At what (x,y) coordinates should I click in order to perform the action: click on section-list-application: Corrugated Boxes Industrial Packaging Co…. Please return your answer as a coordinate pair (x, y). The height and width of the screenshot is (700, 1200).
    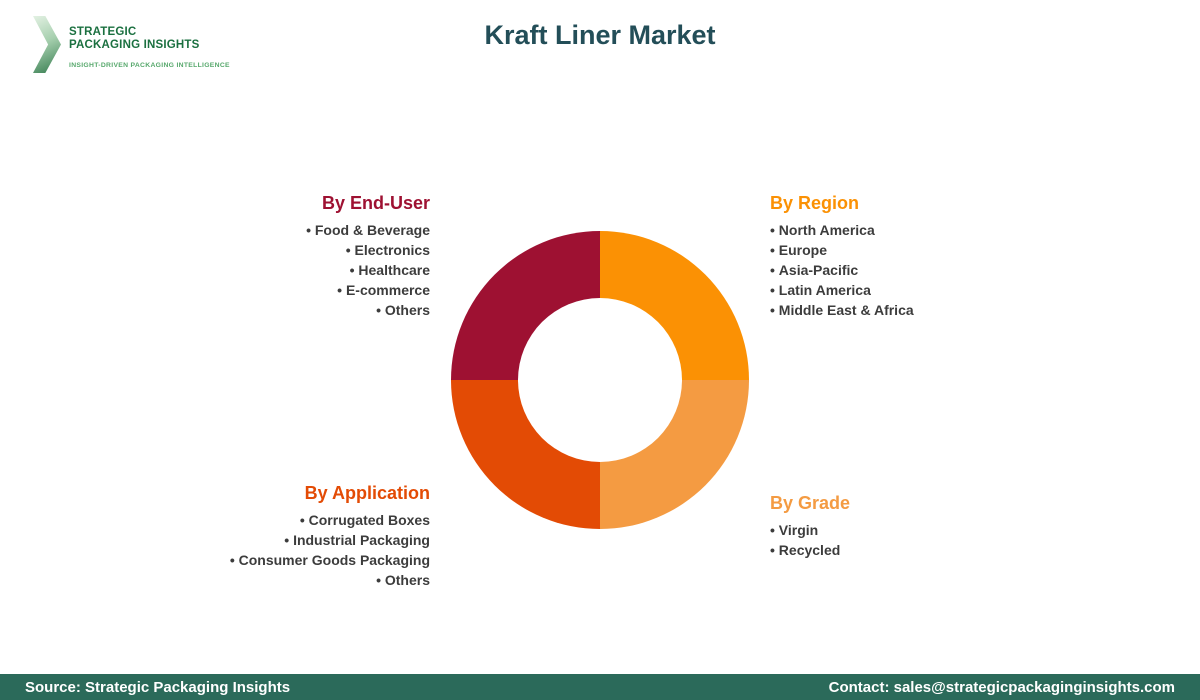
    Looking at the image, I should click on (330, 550).